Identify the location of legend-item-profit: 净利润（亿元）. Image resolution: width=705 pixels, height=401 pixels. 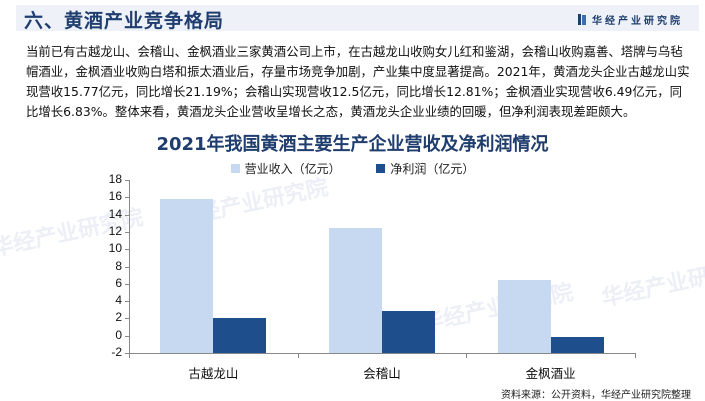
(425, 168).